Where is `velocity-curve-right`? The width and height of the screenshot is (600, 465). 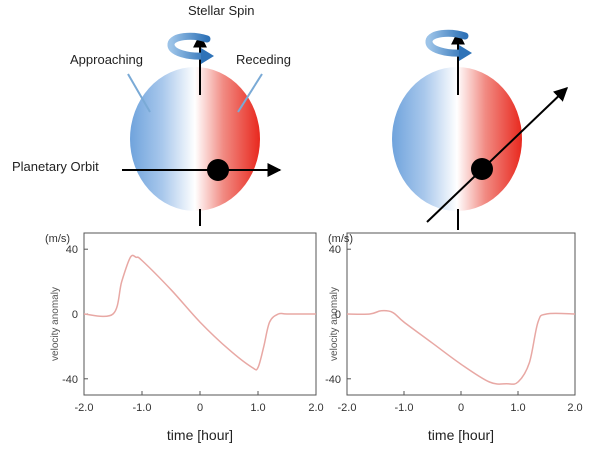
velocity-curve-right is located at coordinates (461, 347).